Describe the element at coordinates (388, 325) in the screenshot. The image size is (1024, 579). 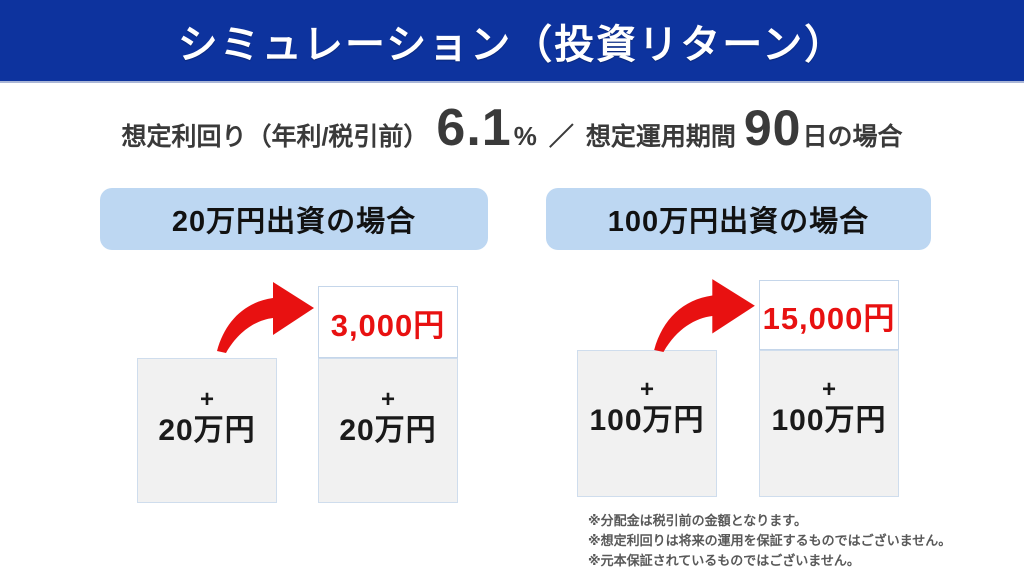
I see `return-amount: 3,000円` at that location.